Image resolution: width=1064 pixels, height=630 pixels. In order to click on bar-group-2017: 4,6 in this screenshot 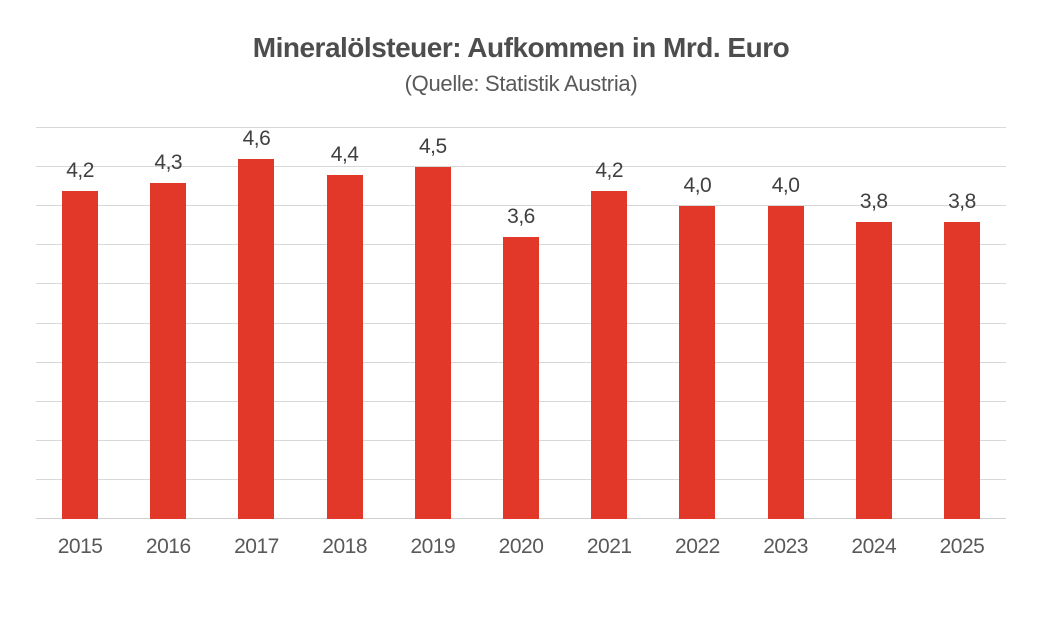, I will do `click(256, 323)`.